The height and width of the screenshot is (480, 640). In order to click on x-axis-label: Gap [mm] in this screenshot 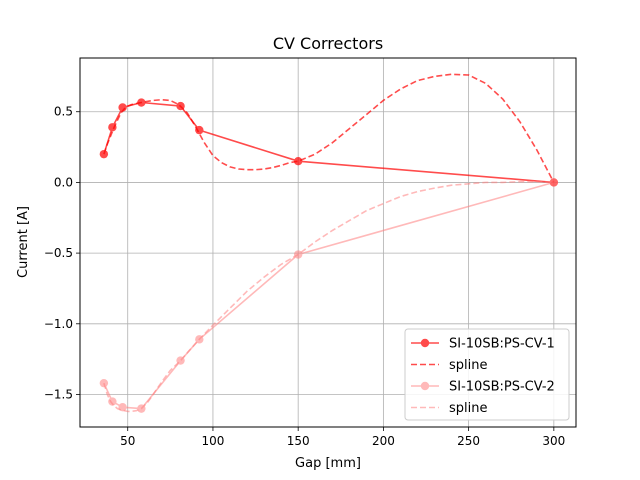, I will do `click(328, 463)`.